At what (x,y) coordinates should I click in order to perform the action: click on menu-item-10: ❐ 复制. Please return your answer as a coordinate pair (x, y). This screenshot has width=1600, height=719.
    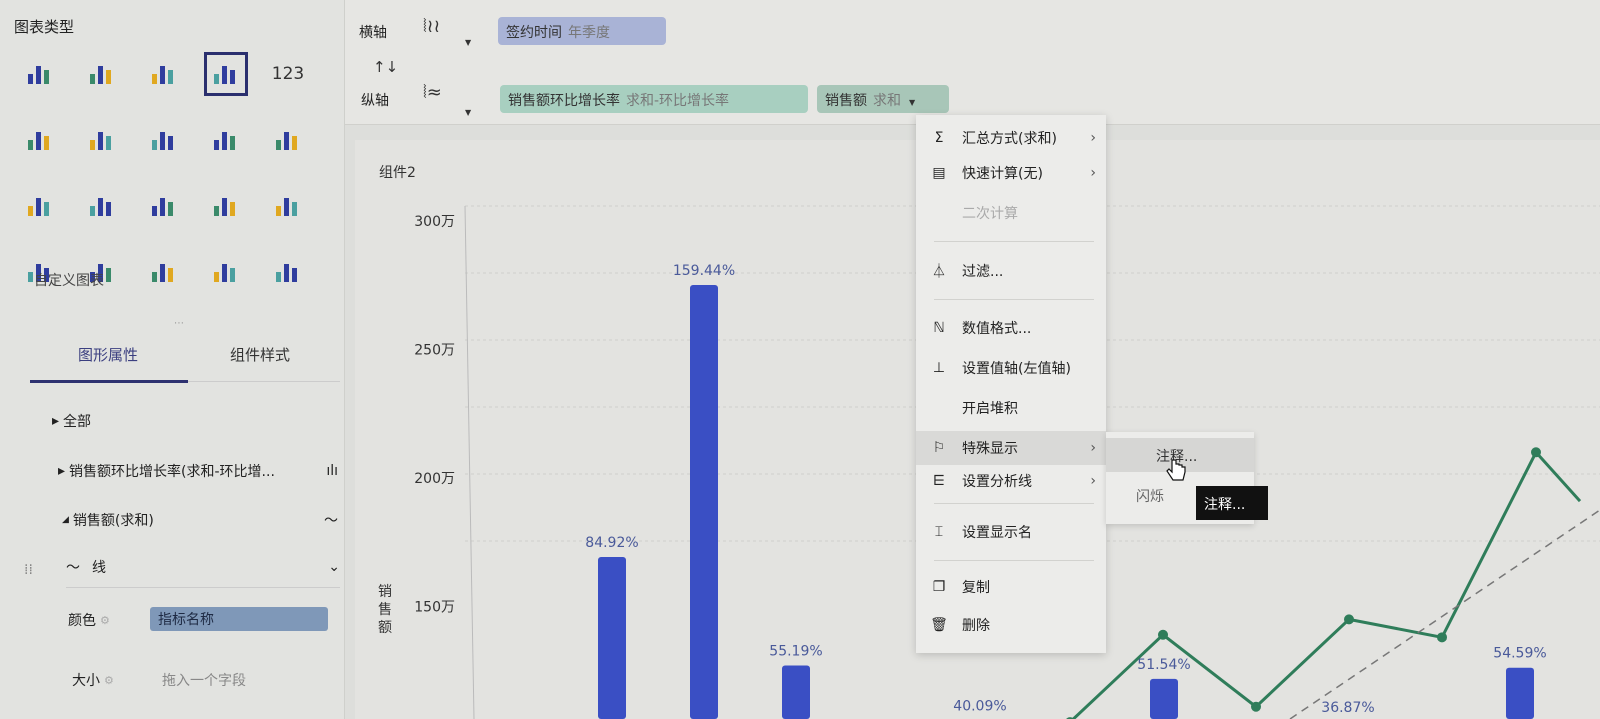
    Looking at the image, I should click on (1011, 587).